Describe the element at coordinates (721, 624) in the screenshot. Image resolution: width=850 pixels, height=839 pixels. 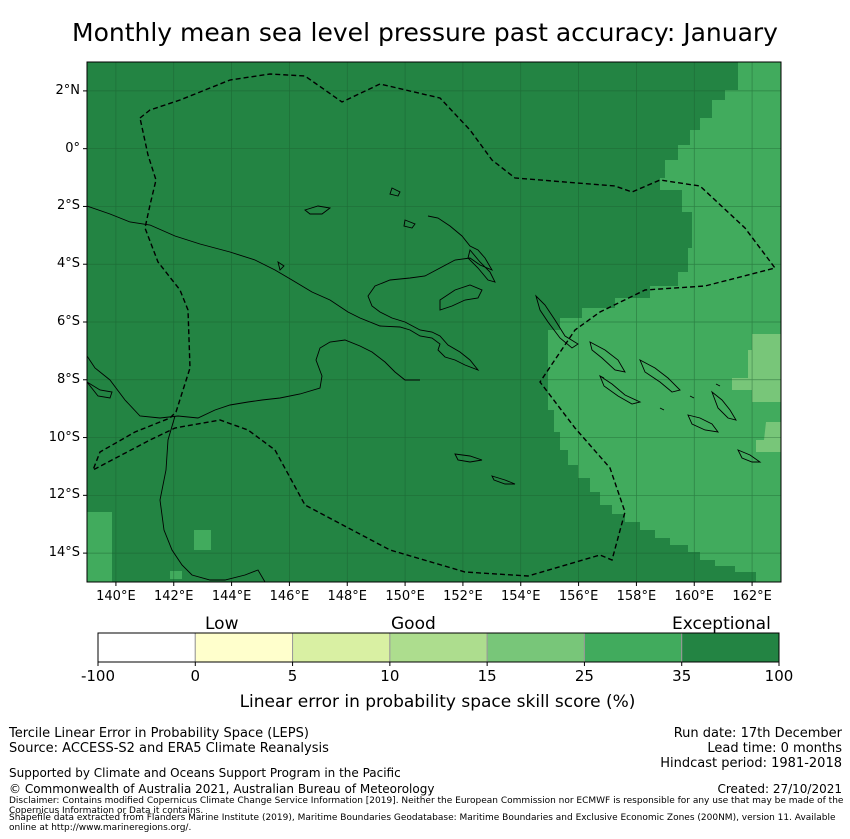
I see `category-exceptional-label: Exceptional` at that location.